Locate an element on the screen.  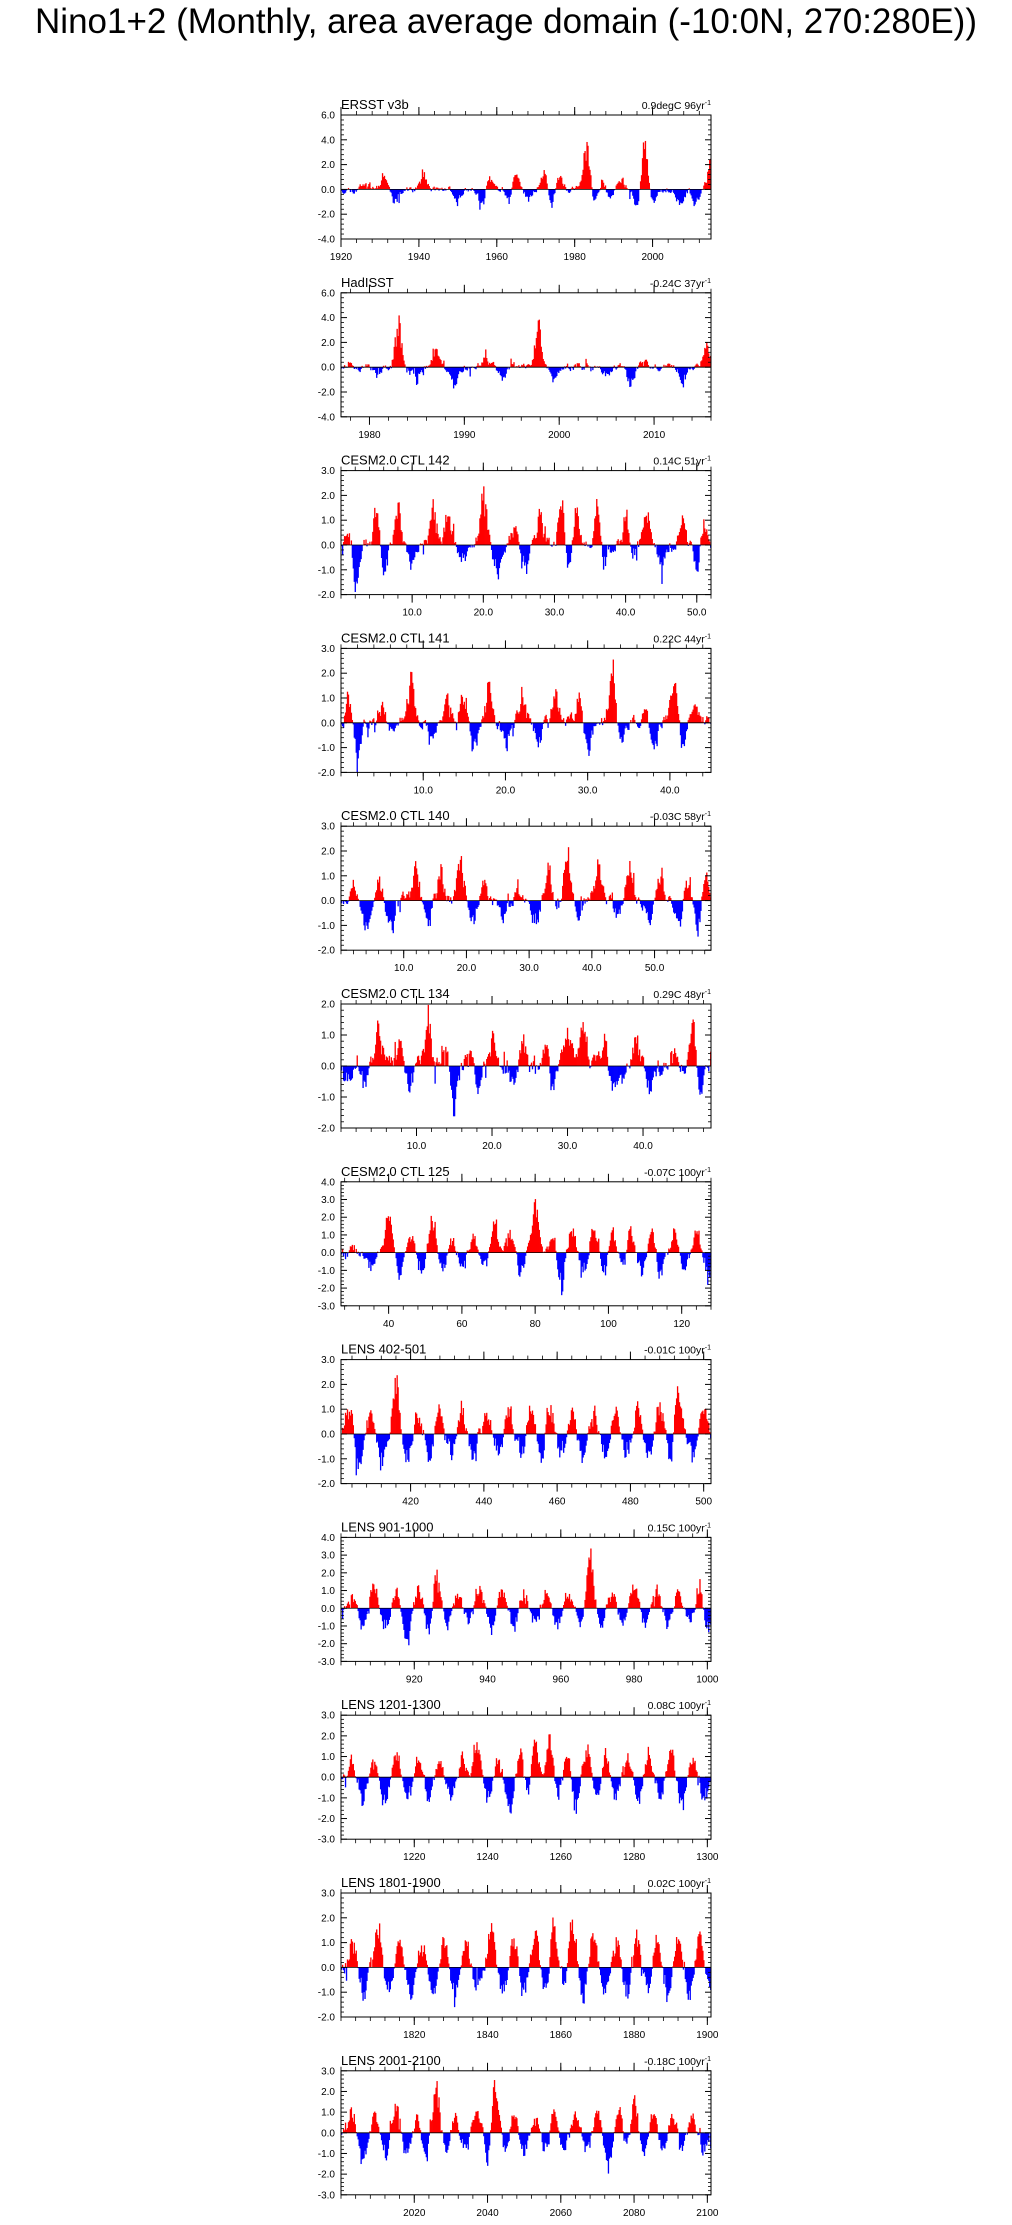
panel-title: LENS 901-1000 is located at coordinates (387, 1526).